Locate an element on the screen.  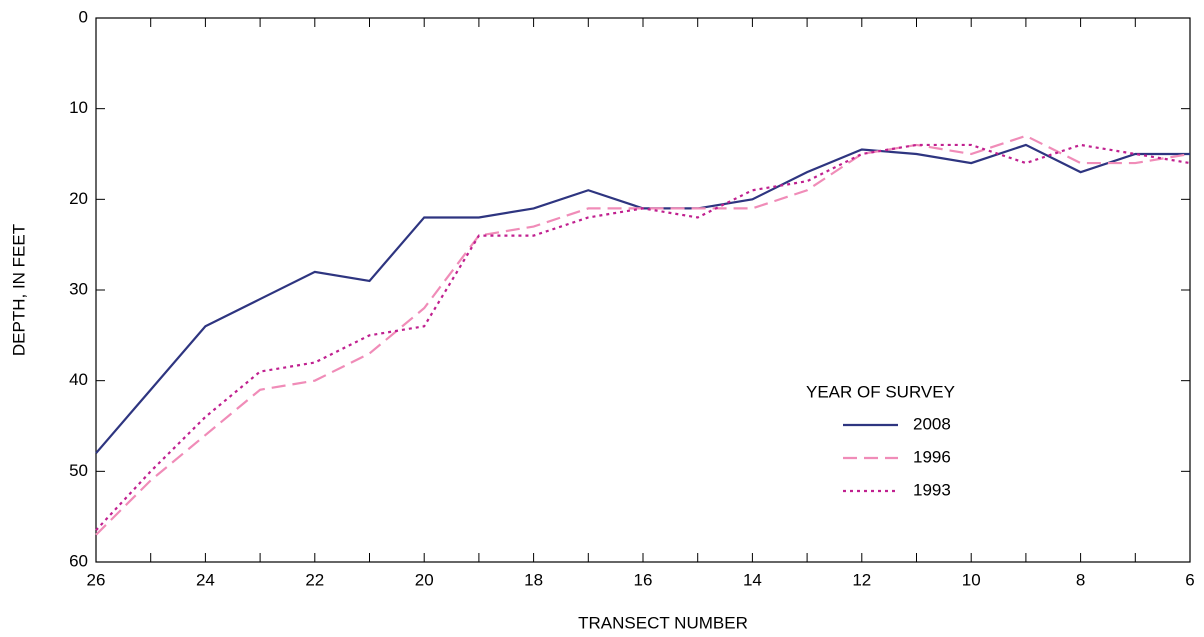
y-tick-label: 40 is located at coordinates (78, 379).